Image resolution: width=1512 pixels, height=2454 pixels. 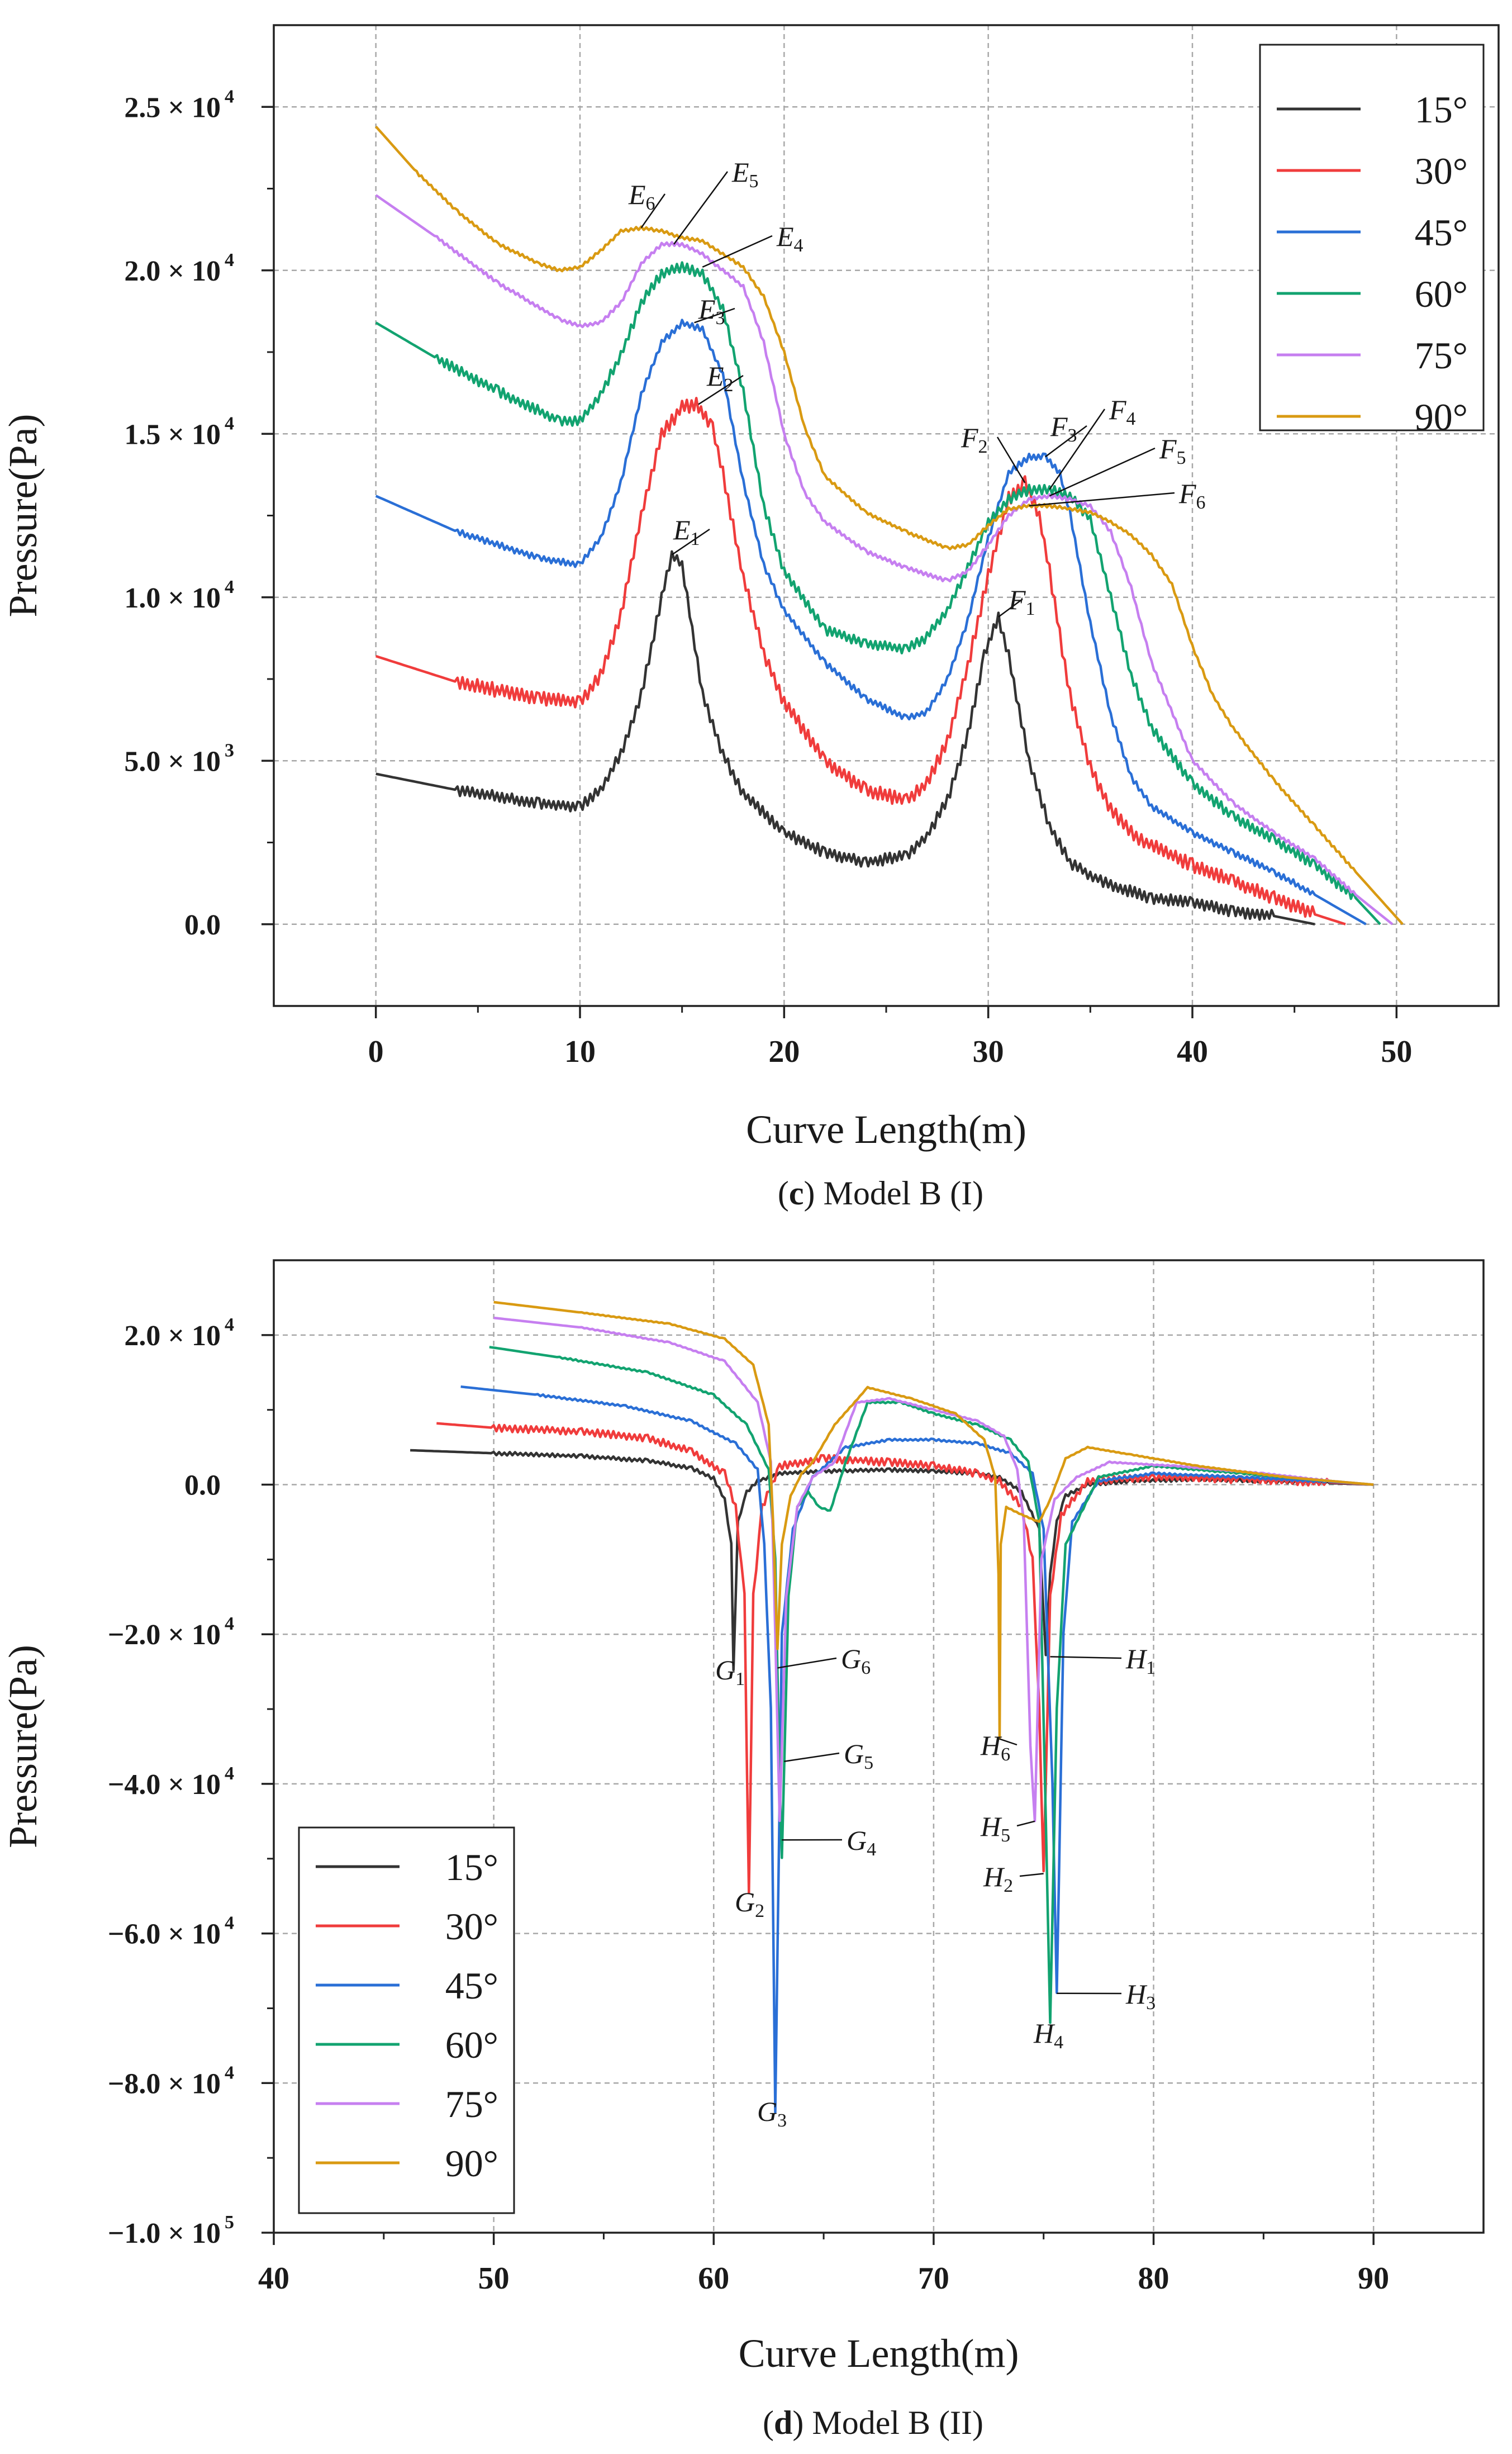 I want to click on annotation-label: F4, so click(x=1122, y=411).